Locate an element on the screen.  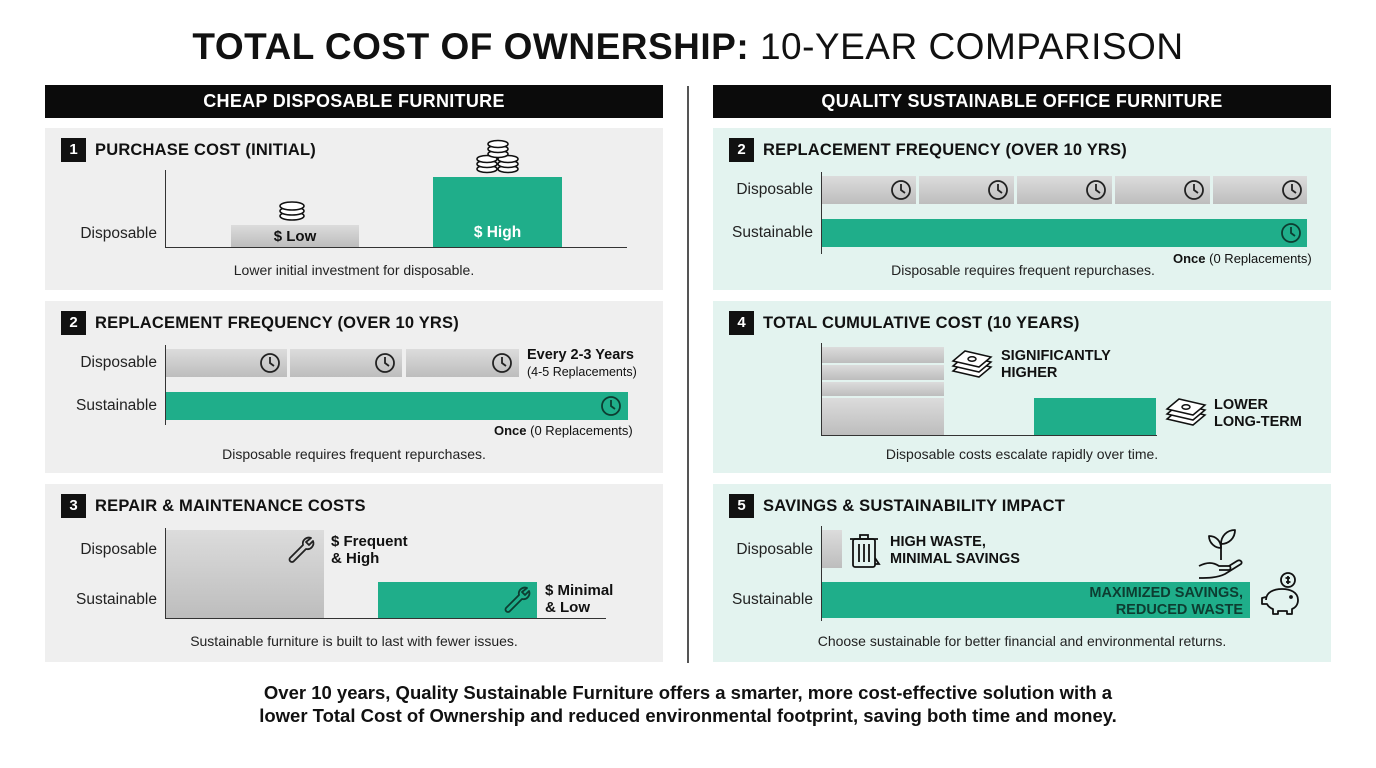
disposable-savings-bar is located at coordinates (832, 549).